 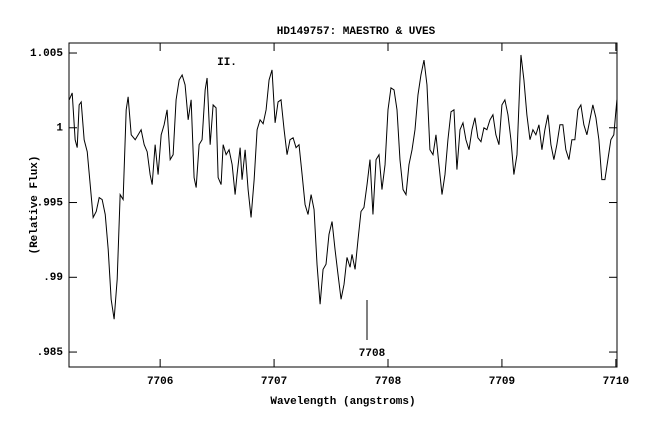 I want to click on y-tick-label: 1, so click(x=59, y=129).